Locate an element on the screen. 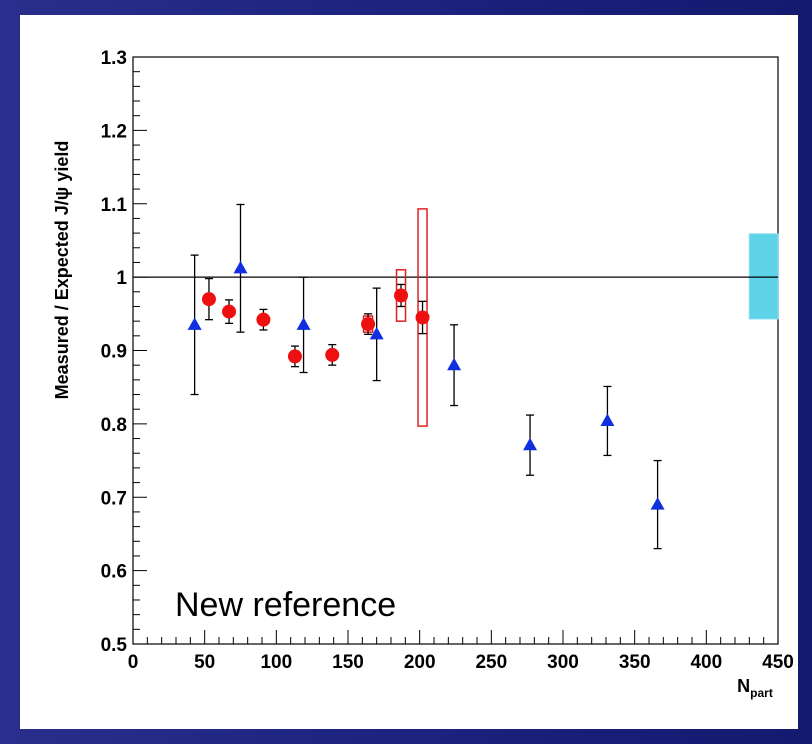  y-tick-label: 0.5 is located at coordinates (114, 645).